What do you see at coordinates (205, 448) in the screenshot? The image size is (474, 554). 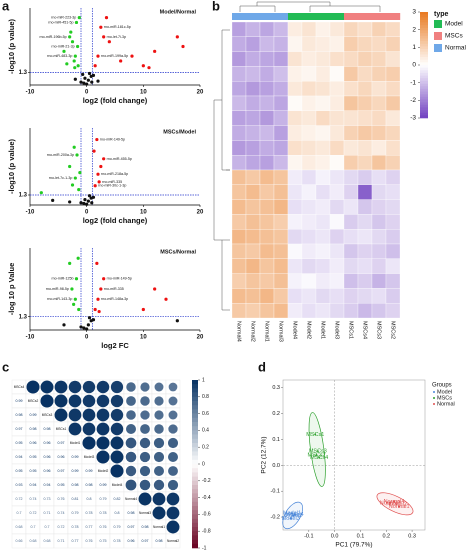 I see `colorbar-label: 0.2` at bounding box center [205, 448].